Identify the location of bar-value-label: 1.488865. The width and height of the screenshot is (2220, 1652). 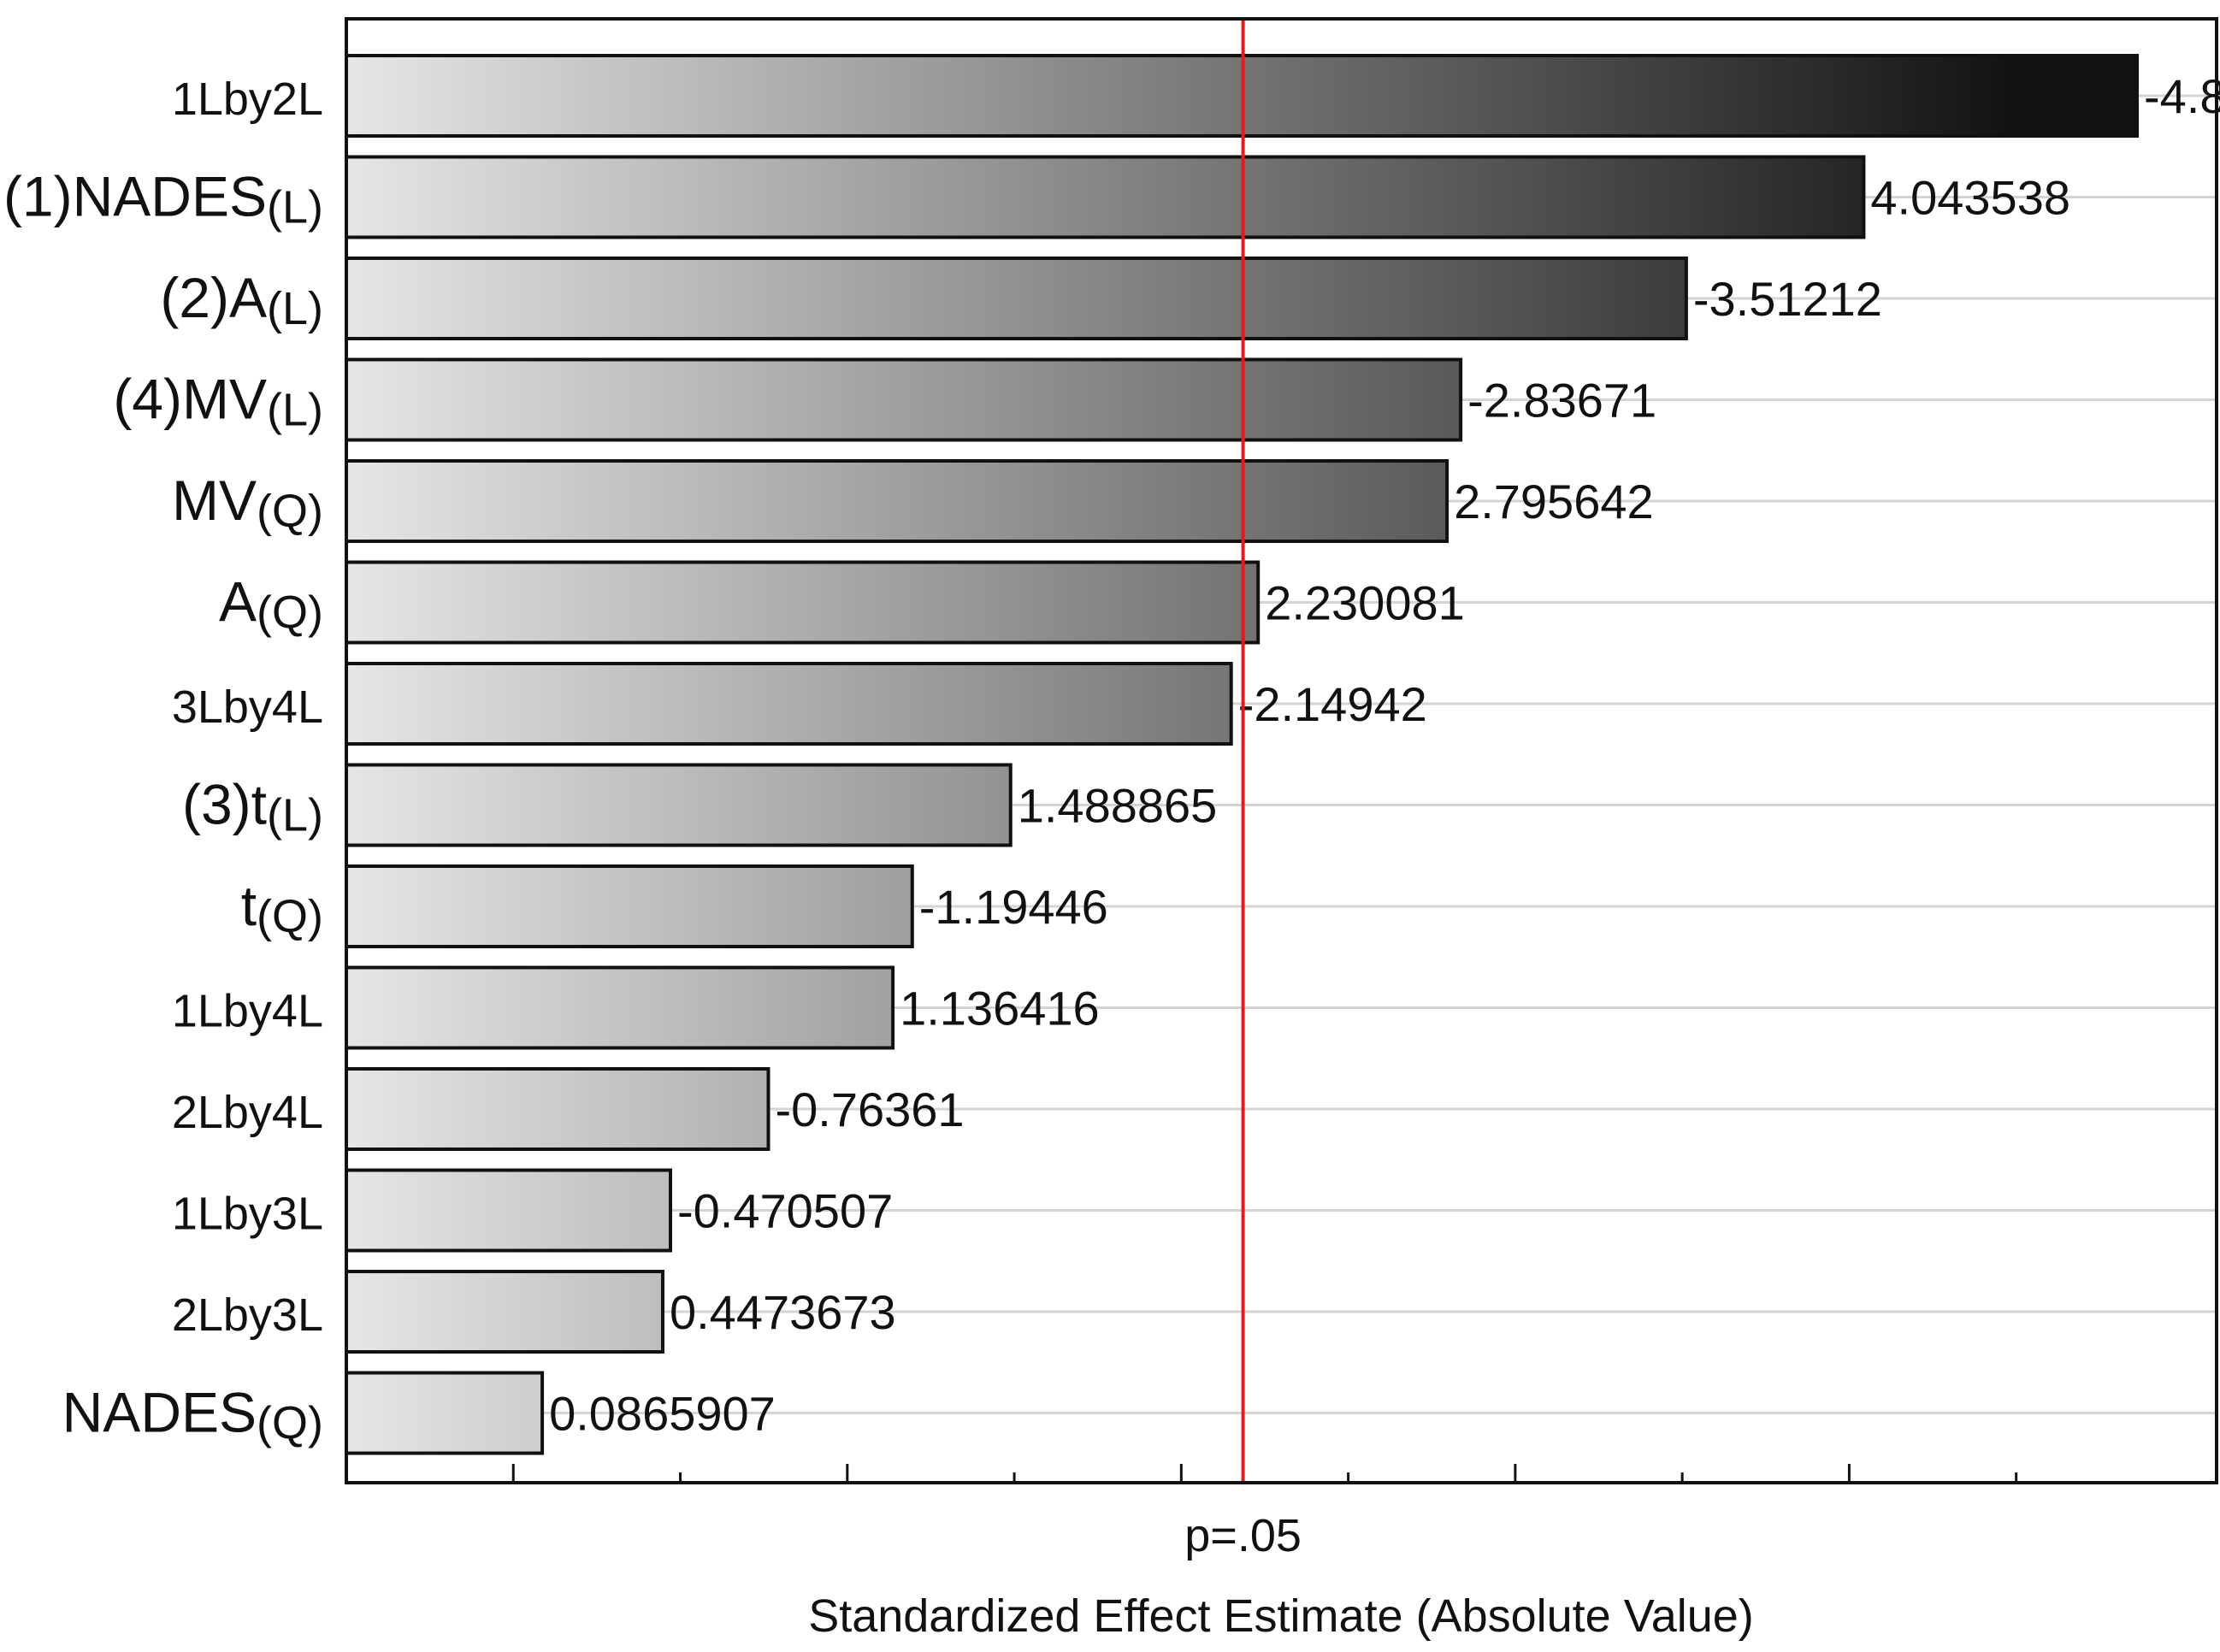
(1118, 806).